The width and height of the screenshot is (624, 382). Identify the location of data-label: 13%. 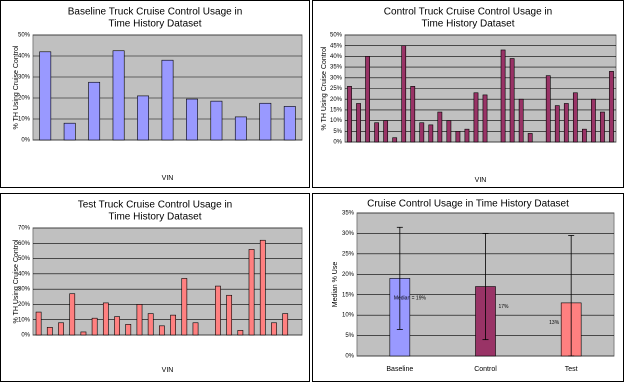
(554, 323).